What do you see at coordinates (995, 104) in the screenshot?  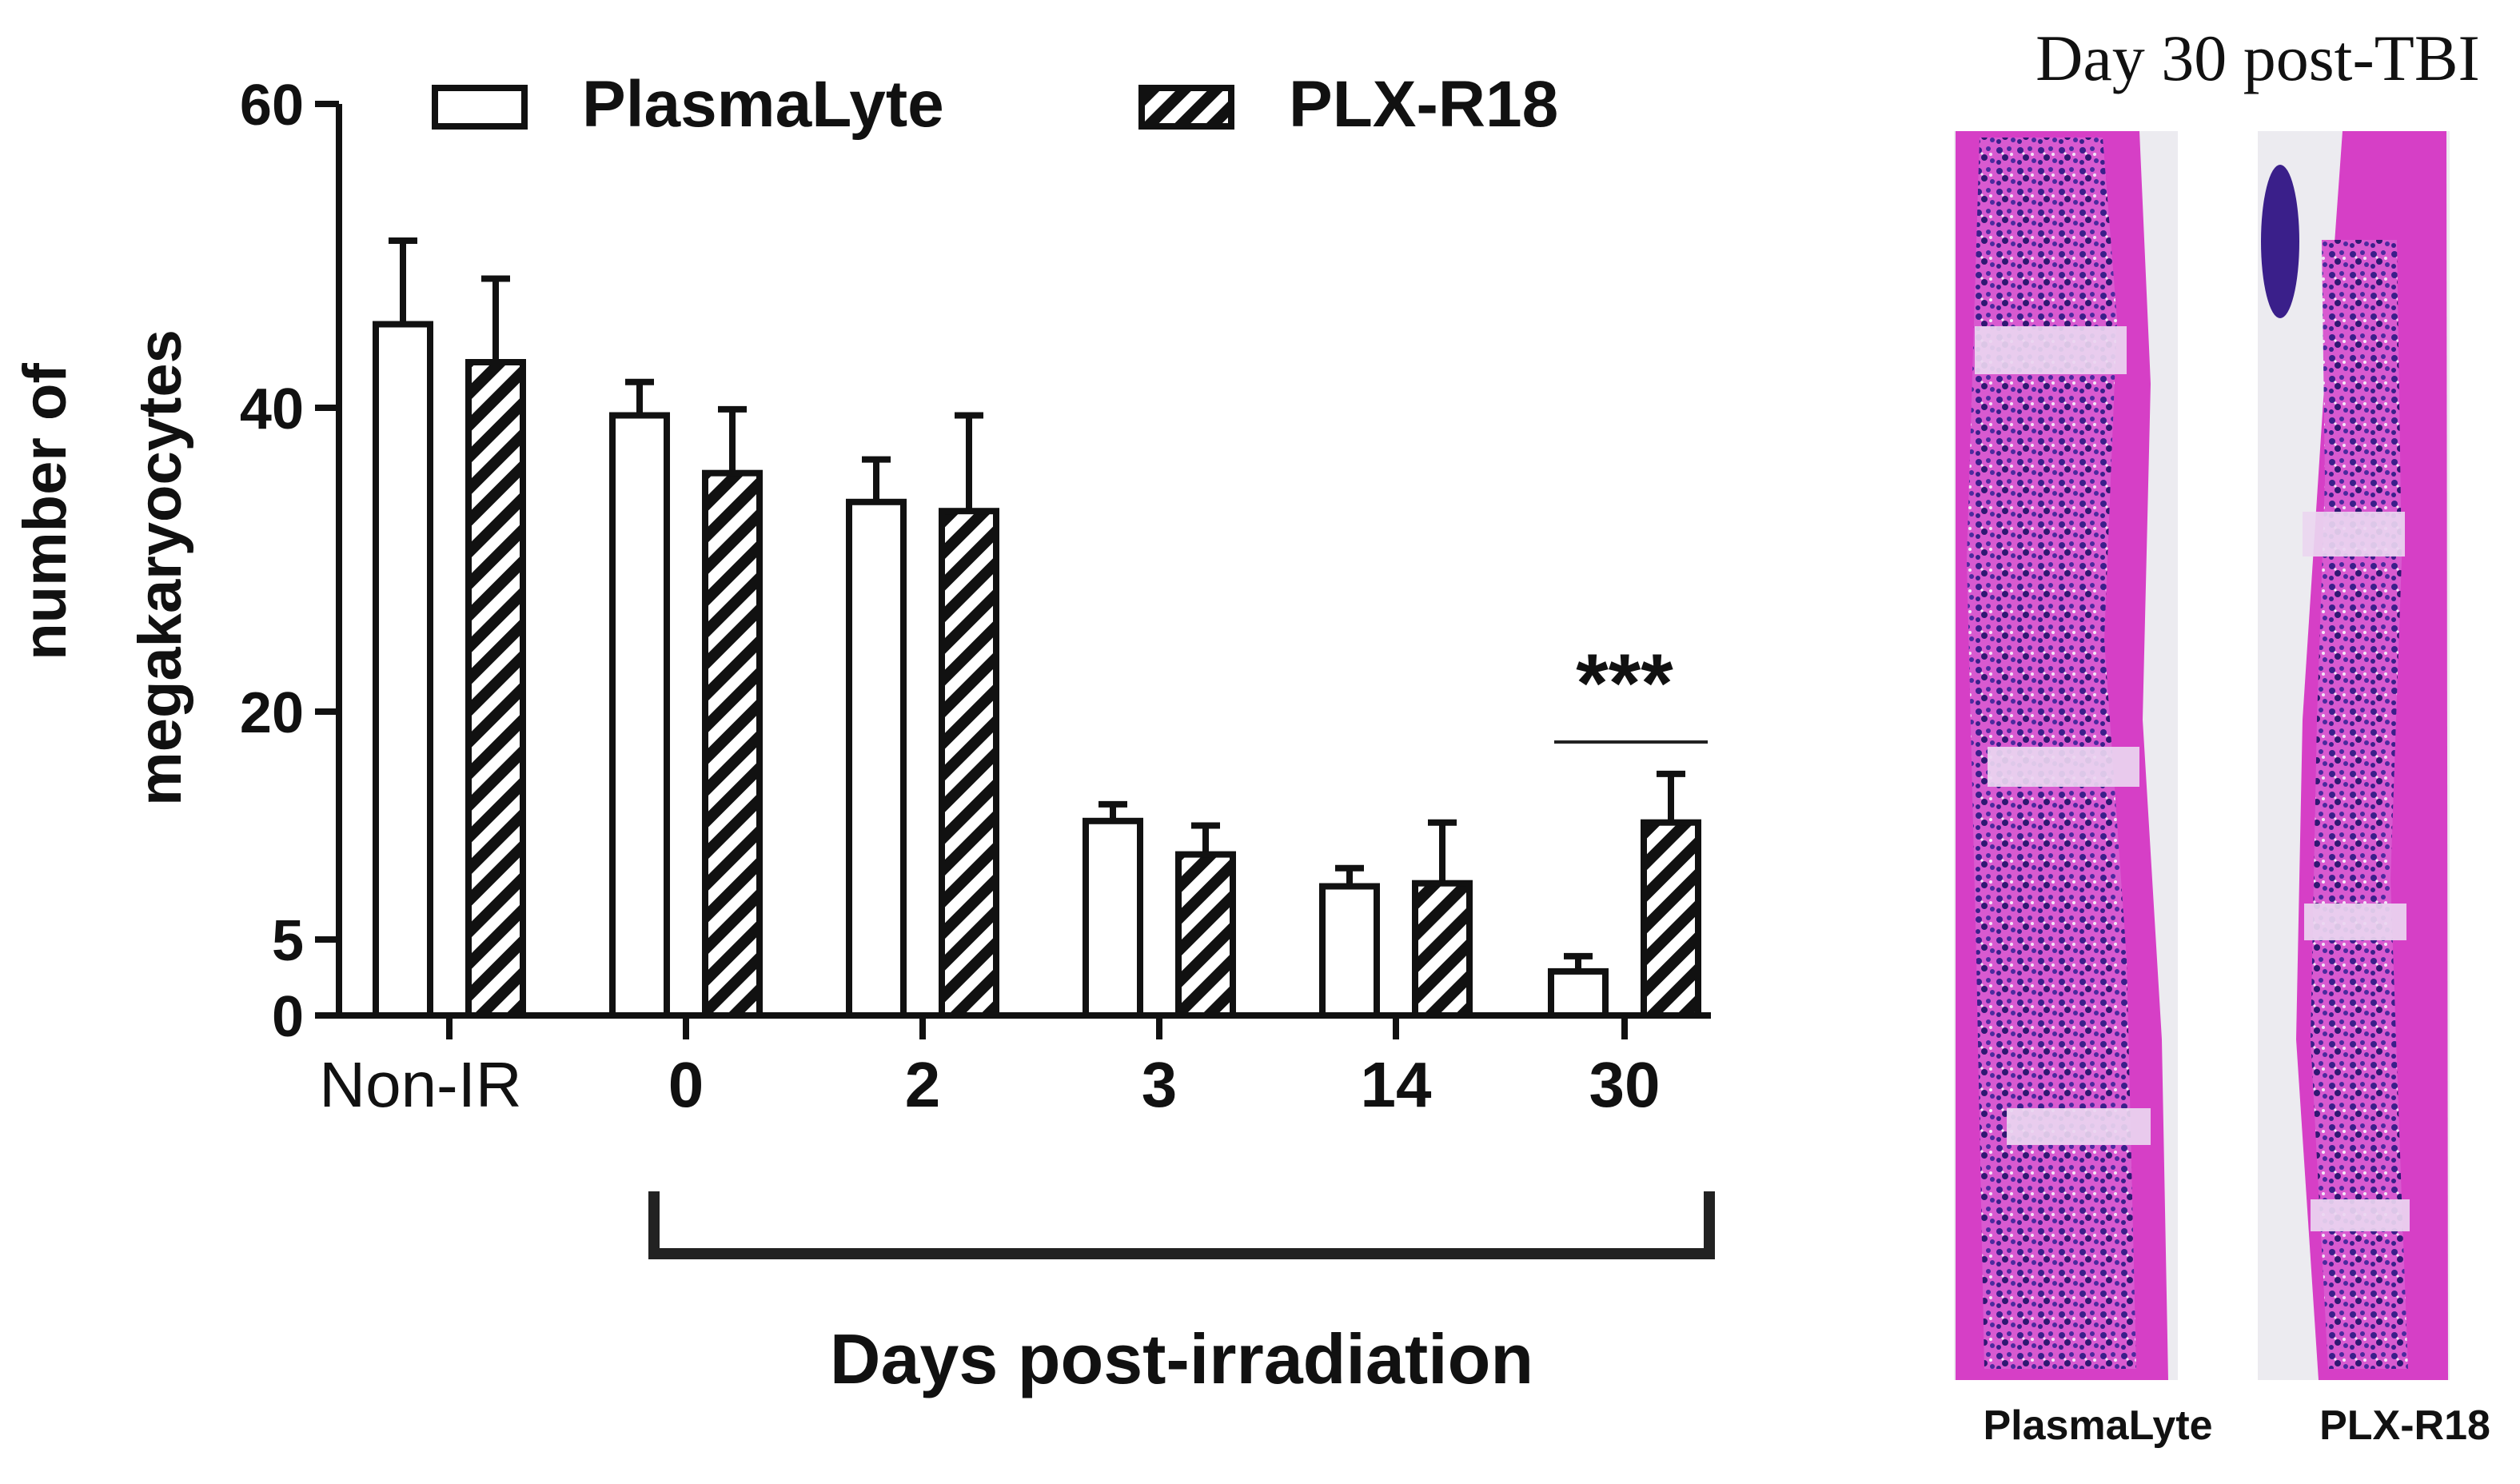 I see `legend: PlasmaLyte PLX-R18` at bounding box center [995, 104].